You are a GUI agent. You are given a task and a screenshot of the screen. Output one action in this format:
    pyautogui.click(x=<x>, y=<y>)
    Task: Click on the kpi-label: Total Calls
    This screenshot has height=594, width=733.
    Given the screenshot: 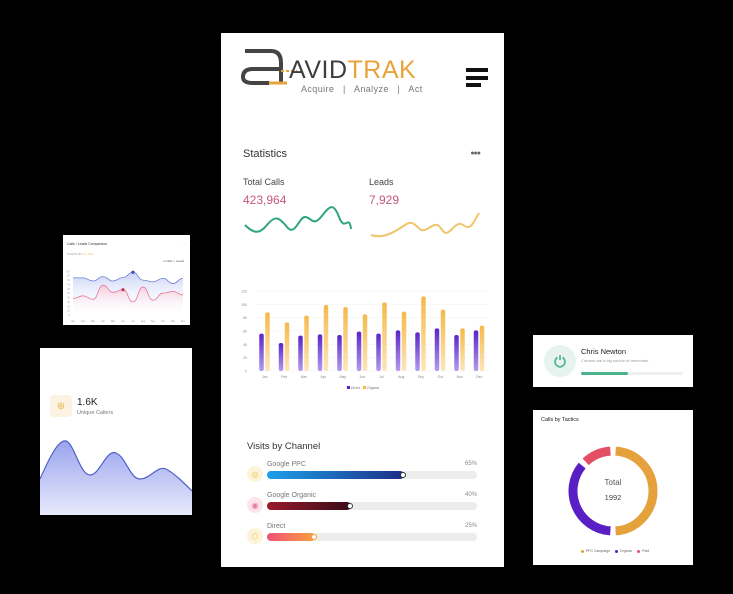 What is the action you would take?
    pyautogui.click(x=264, y=182)
    